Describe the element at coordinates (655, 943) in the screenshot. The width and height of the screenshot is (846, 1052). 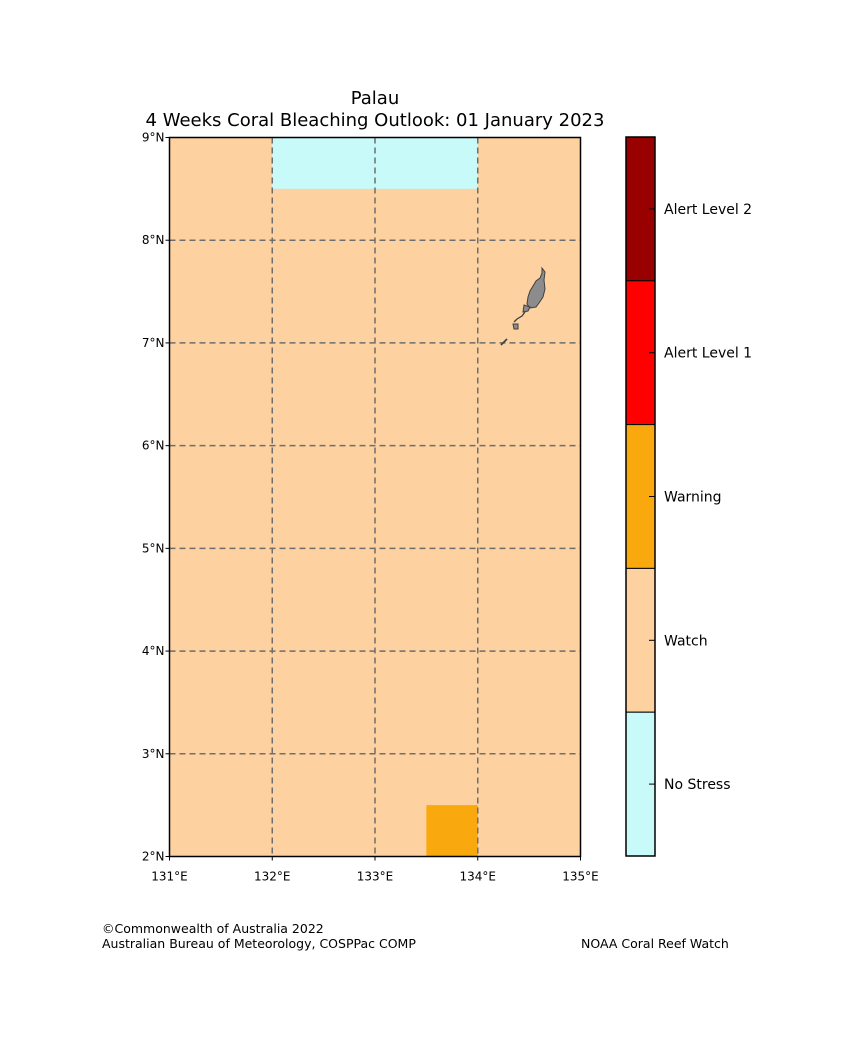
I see `partner-text: NOAA Coral Reef Watch` at that location.